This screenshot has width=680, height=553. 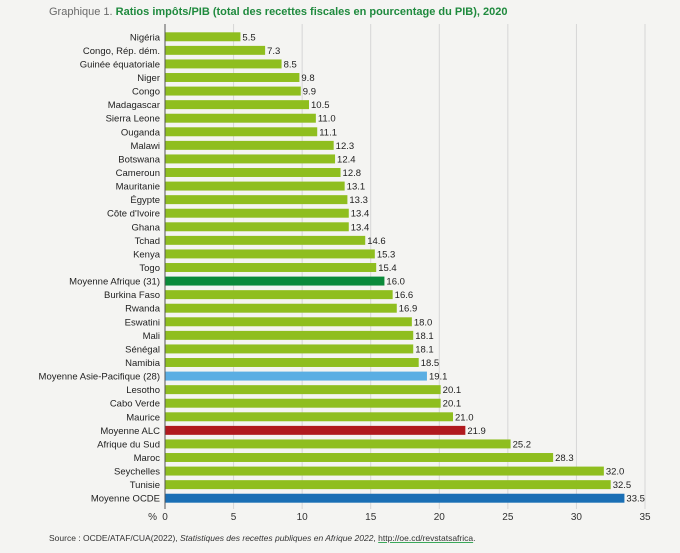 What do you see at coordinates (147, 241) in the screenshot?
I see `category-label: Tchad` at bounding box center [147, 241].